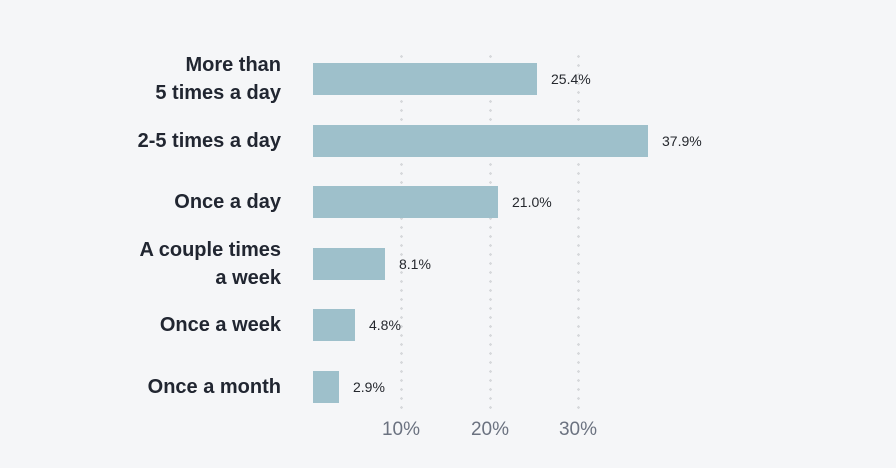 Image resolution: width=896 pixels, height=468 pixels. What do you see at coordinates (578, 429) in the screenshot?
I see `x-axis-tick: 30%` at bounding box center [578, 429].